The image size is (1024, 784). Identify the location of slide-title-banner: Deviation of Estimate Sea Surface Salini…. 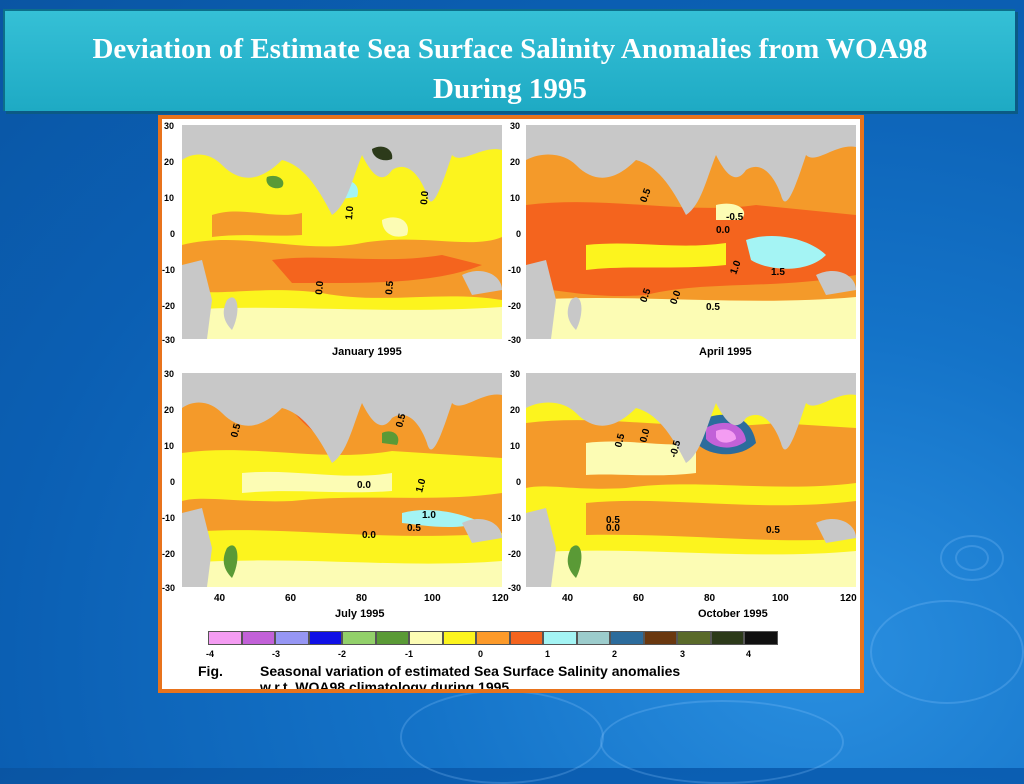
(509, 60).